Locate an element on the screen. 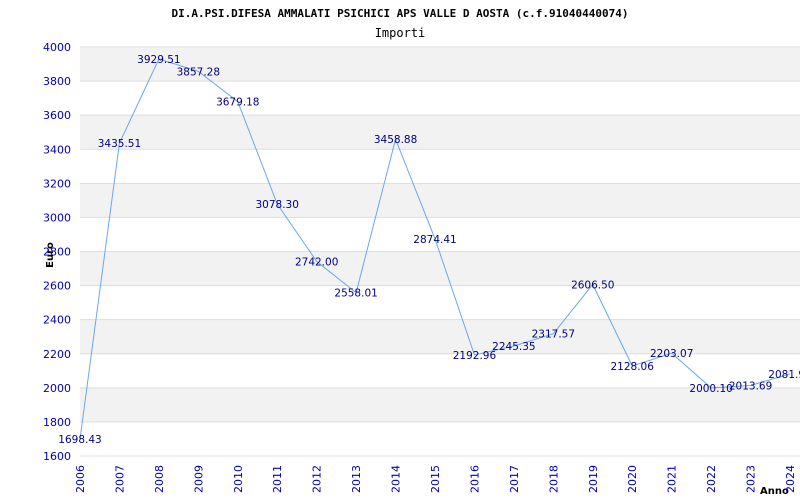 The image size is (800, 500). x-tick-label: 2023 is located at coordinates (751, 479).